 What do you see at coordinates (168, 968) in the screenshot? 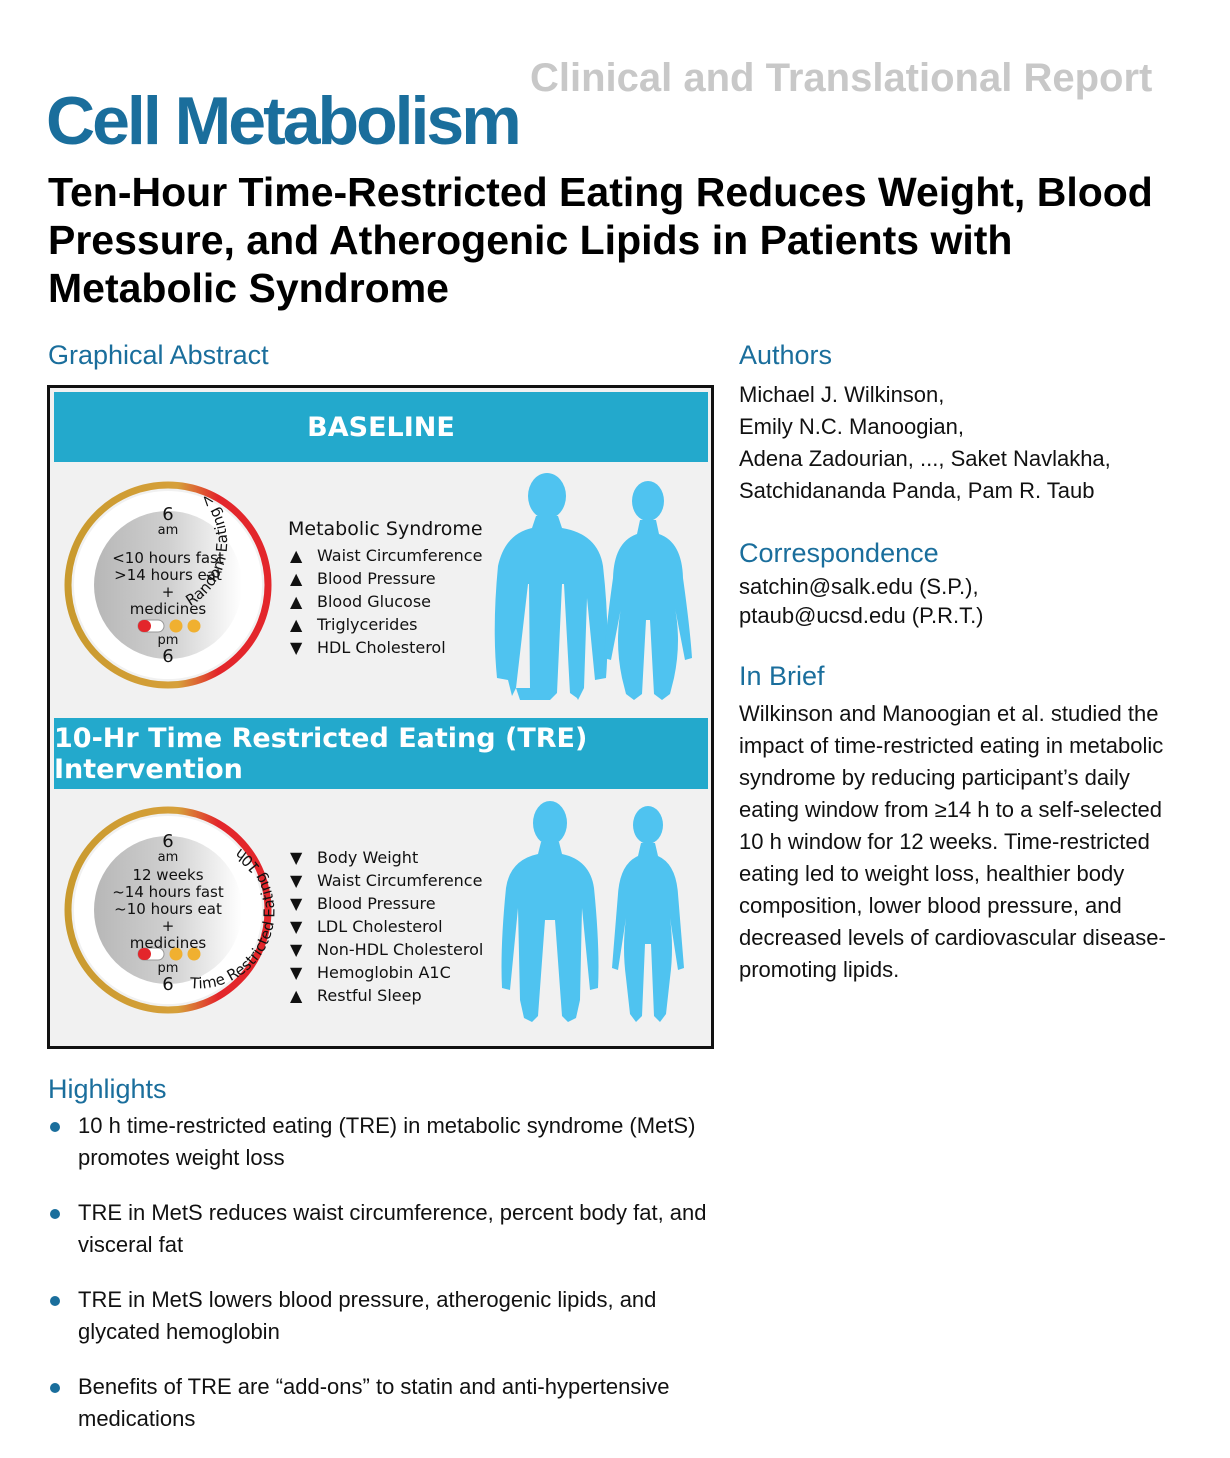
I see `intervention-clock-pm: pm` at bounding box center [168, 968].